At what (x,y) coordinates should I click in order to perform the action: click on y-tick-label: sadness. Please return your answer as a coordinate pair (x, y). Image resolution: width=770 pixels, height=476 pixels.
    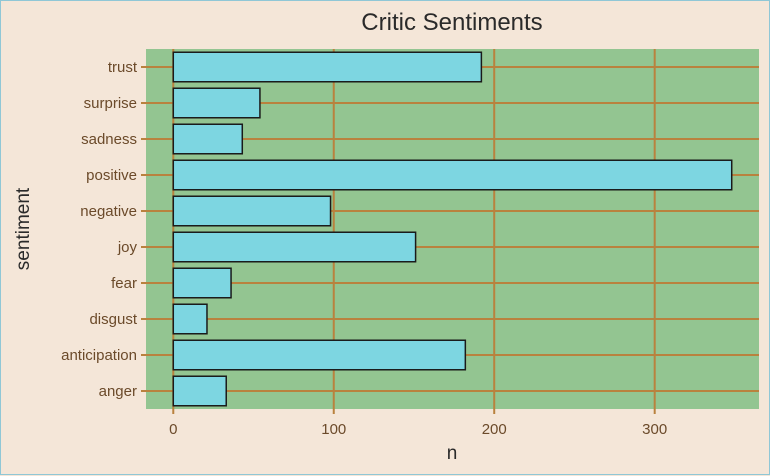
    Looking at the image, I should click on (109, 139).